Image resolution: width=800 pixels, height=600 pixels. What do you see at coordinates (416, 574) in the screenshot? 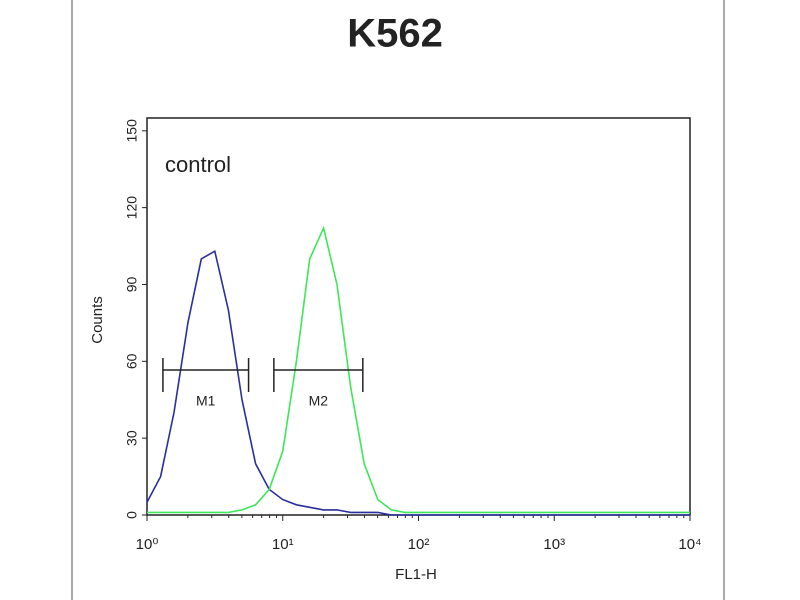
I see `x-axis-label: FL1-H` at bounding box center [416, 574].